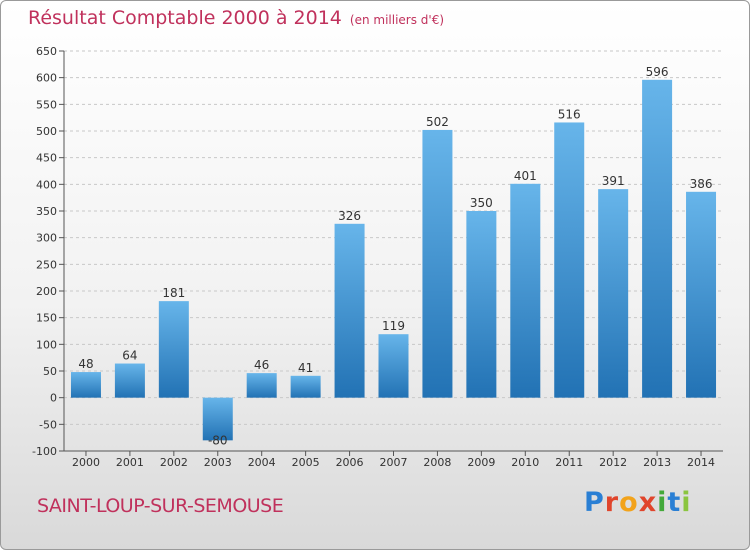 This screenshot has height=550, width=750. What do you see at coordinates (701, 184) in the screenshot?
I see `bar-value-label: 386` at bounding box center [701, 184].